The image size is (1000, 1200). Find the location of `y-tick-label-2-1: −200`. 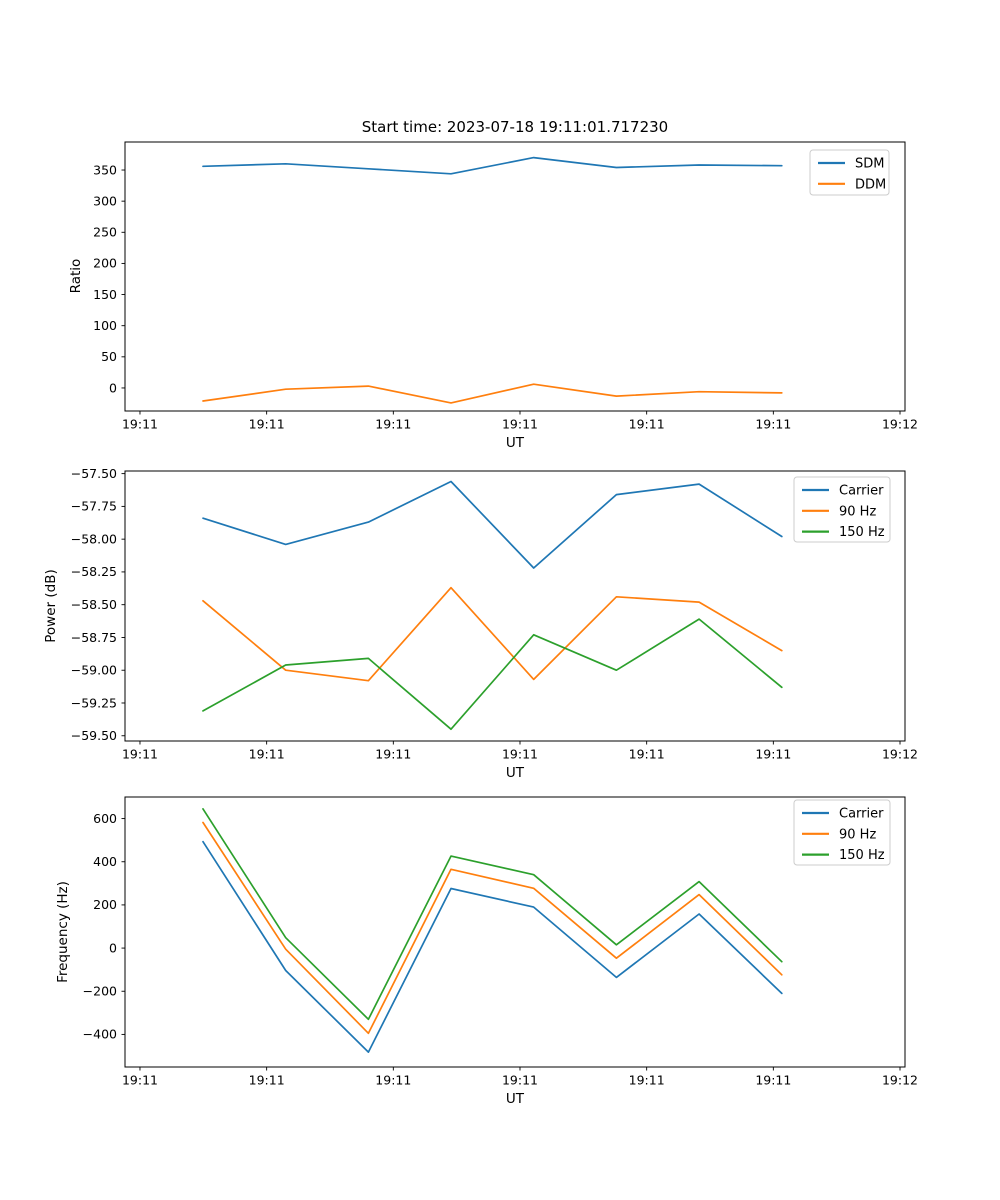

y-tick-label-2-1: −200 is located at coordinates (100, 991).